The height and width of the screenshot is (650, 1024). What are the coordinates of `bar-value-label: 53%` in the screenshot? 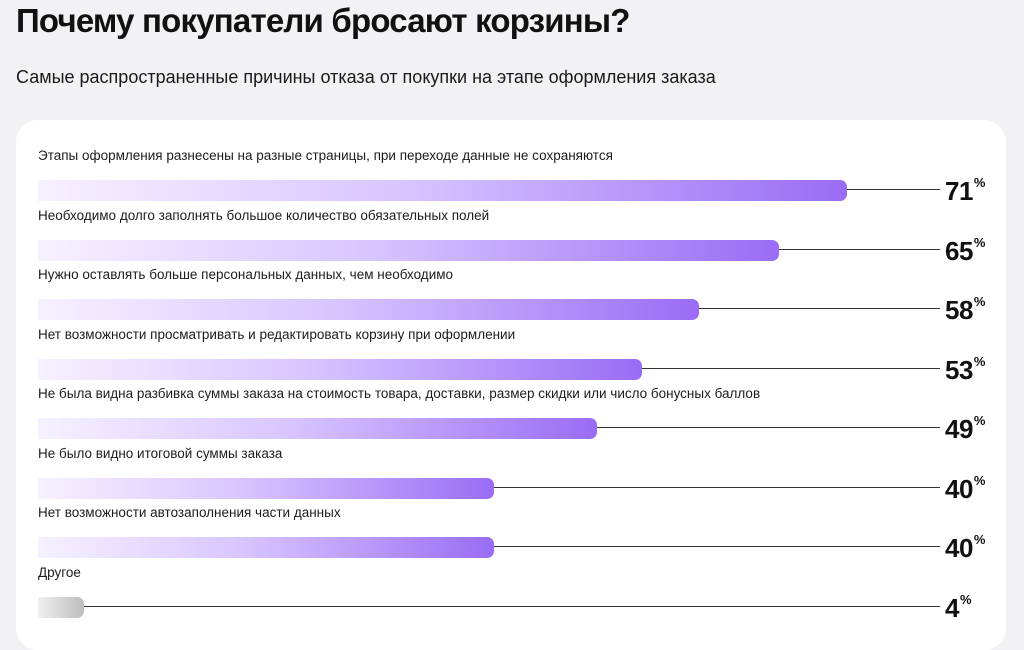 It's located at (965, 369).